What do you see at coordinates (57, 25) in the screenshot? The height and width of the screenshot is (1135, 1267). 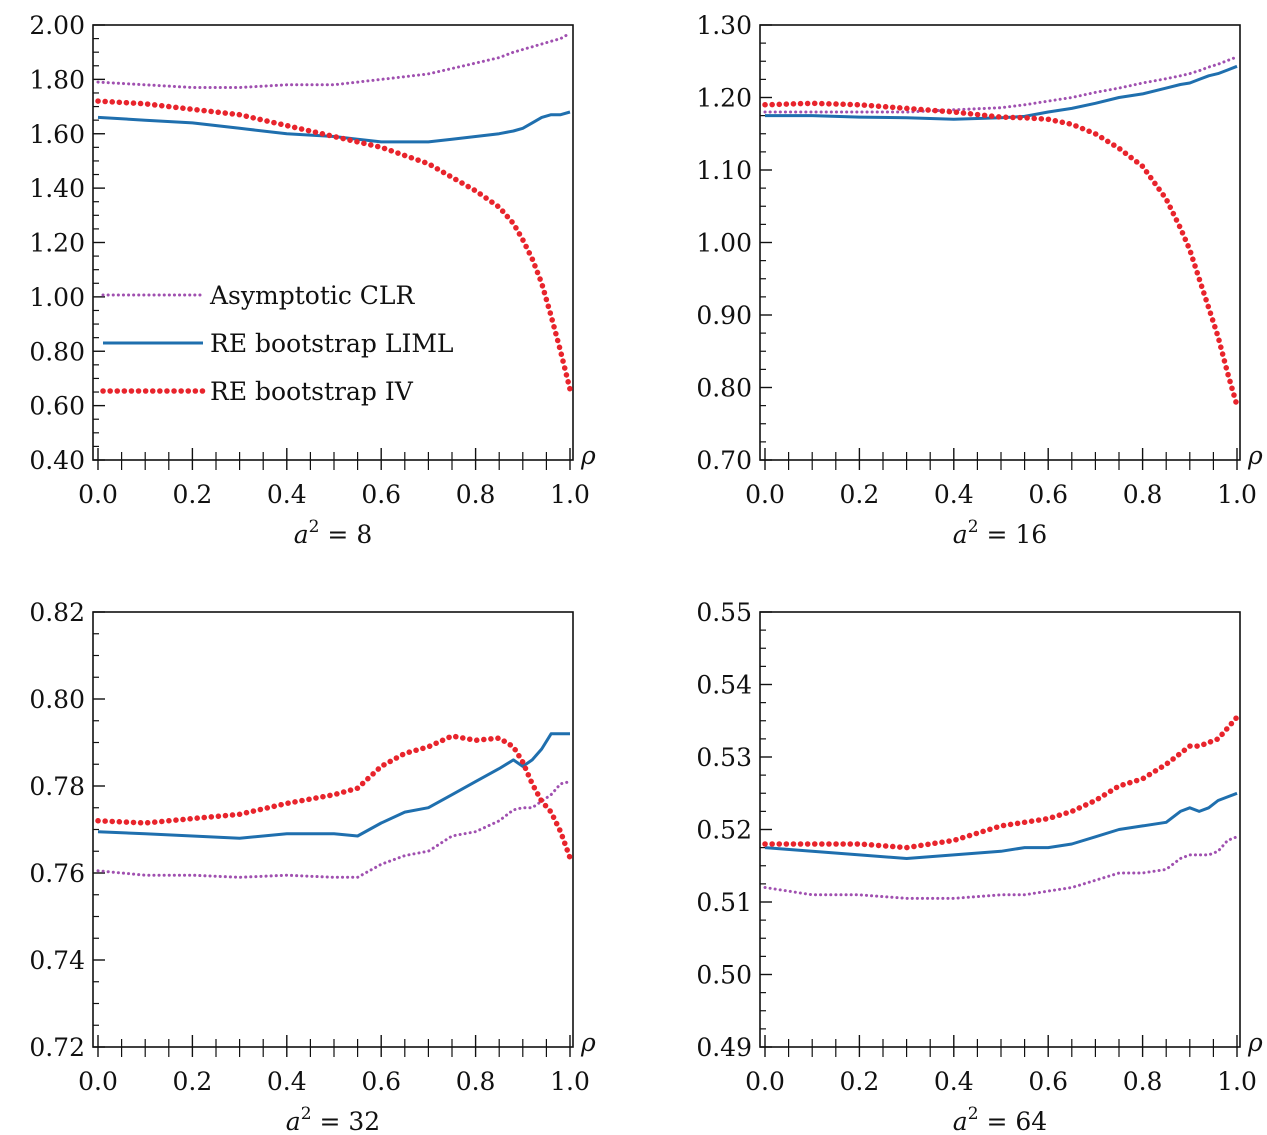 I see `y-tick-label: 2.00` at bounding box center [57, 25].